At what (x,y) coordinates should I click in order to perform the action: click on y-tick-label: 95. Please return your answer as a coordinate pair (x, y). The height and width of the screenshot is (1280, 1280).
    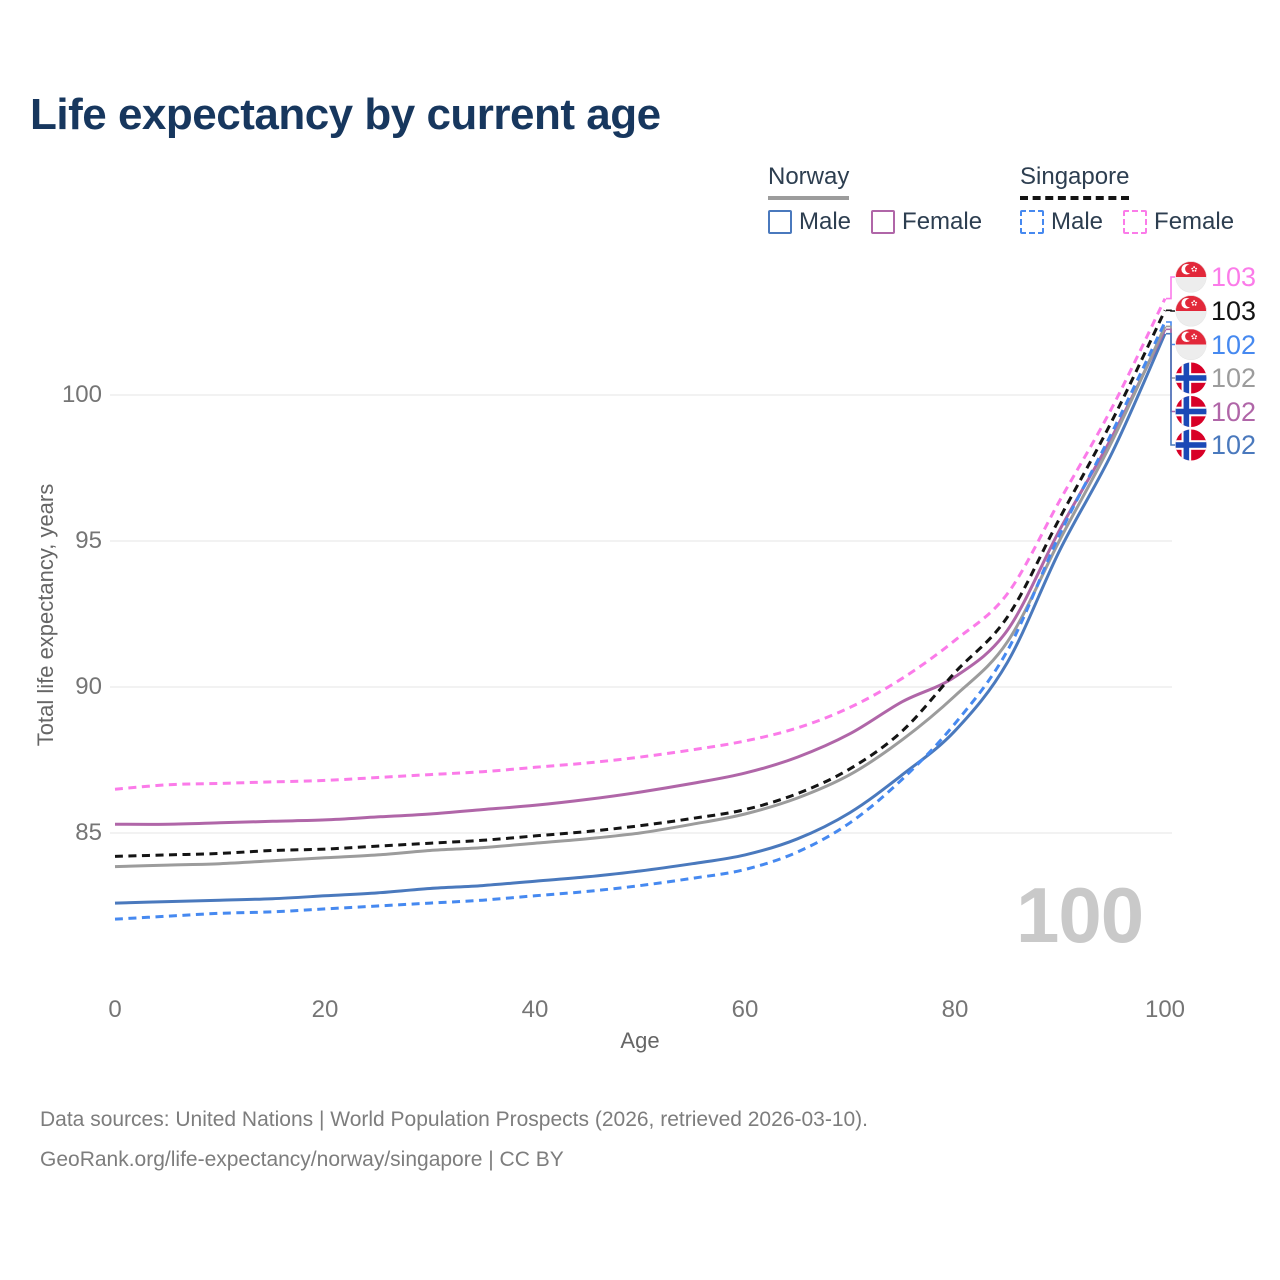
    Looking at the image, I should click on (88, 540).